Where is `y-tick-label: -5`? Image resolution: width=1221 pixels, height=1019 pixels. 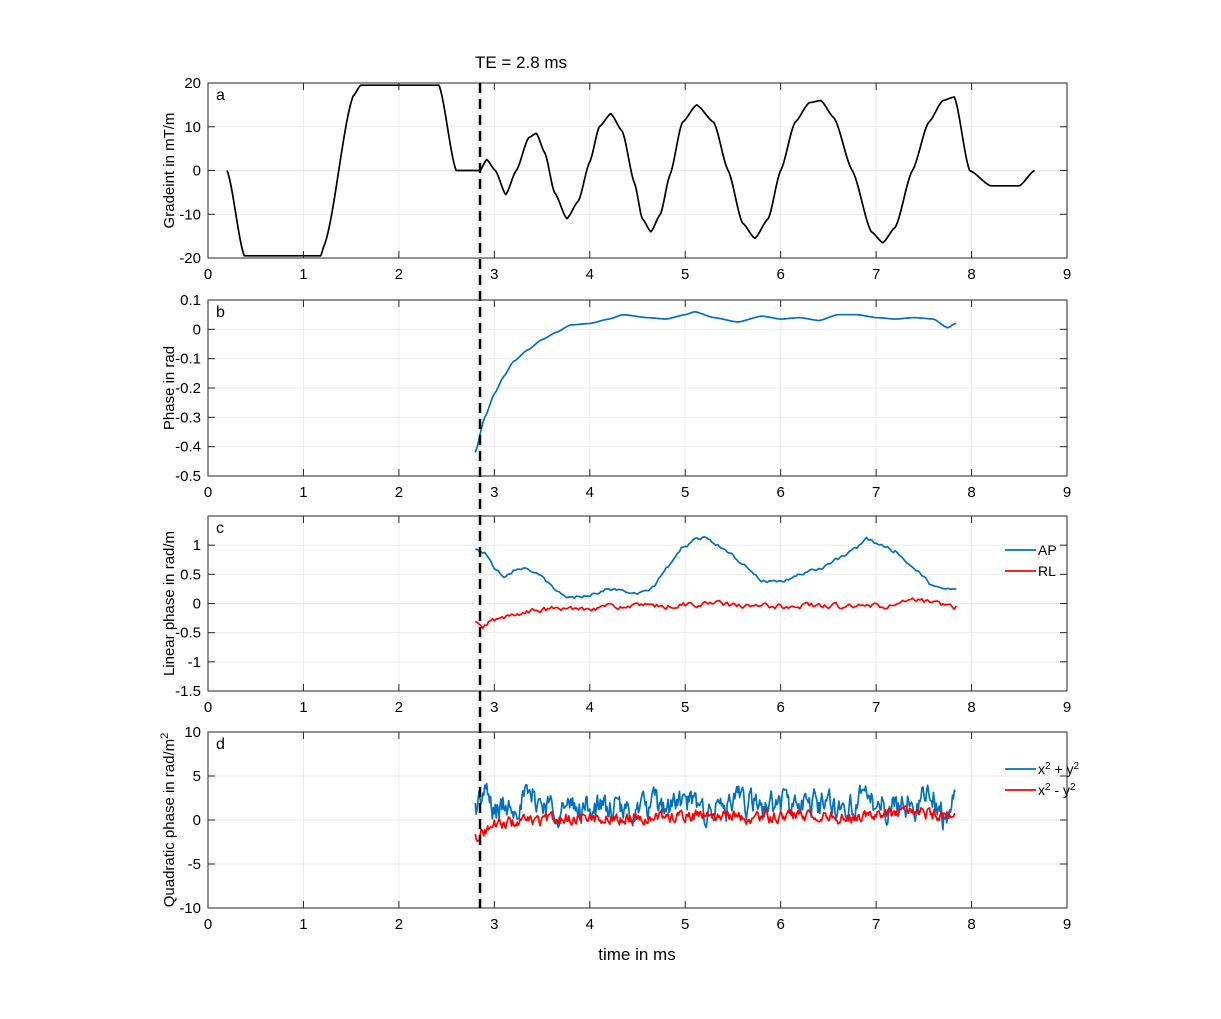 y-tick-label: -5 is located at coordinates (194, 864).